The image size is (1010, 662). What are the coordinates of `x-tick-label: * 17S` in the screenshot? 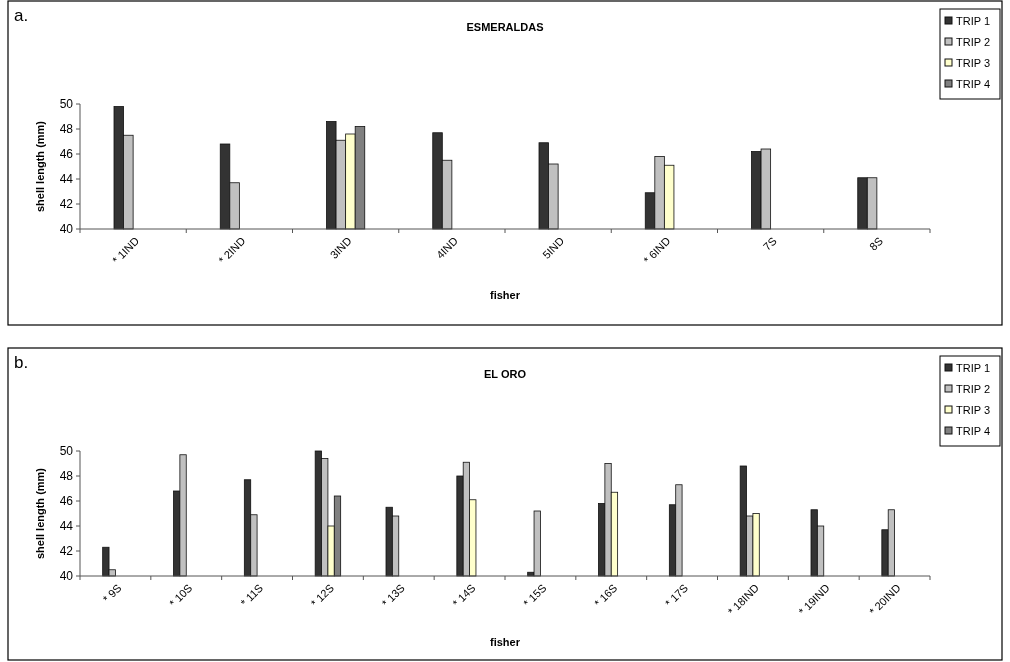 It's located at (676, 595).